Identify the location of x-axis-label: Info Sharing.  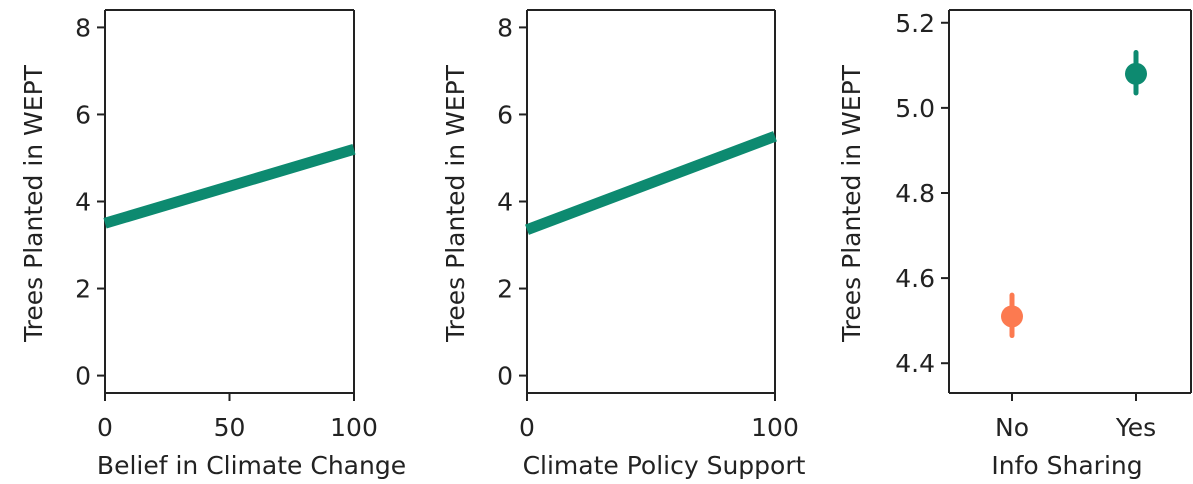
(1066, 465).